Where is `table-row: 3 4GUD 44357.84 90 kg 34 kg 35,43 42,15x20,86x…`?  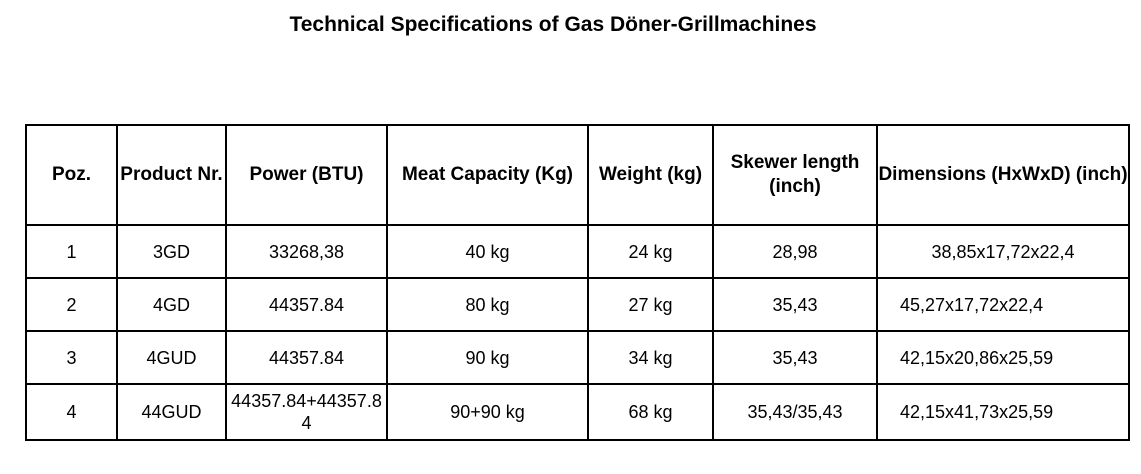 table-row: 3 4GUD 44357.84 90 kg 34 kg 35,43 42,15x20,86x… is located at coordinates (577, 357).